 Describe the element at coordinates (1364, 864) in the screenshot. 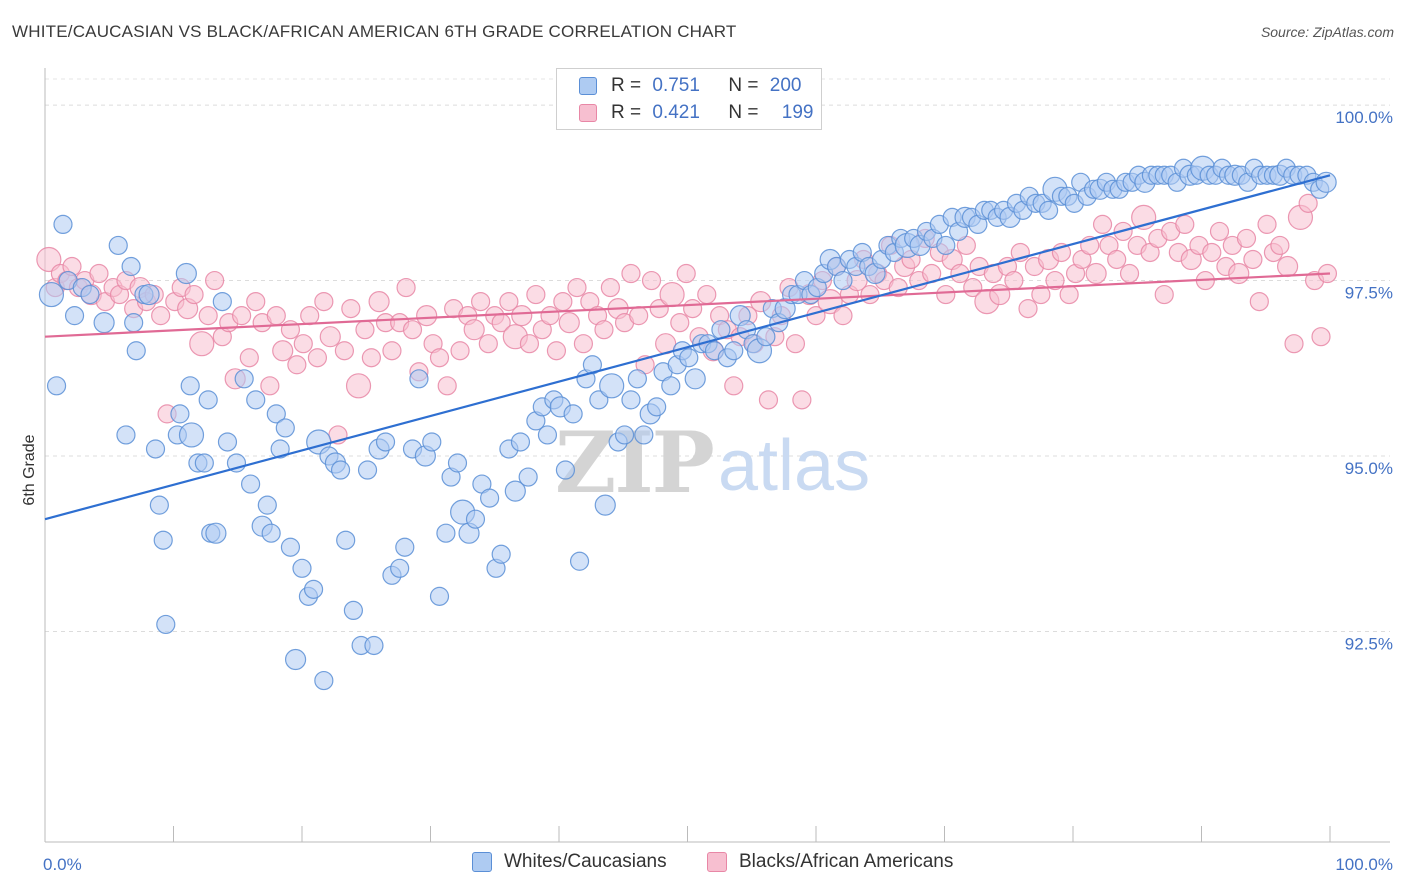

I see `x-tick-label: 100.0%` at that location.